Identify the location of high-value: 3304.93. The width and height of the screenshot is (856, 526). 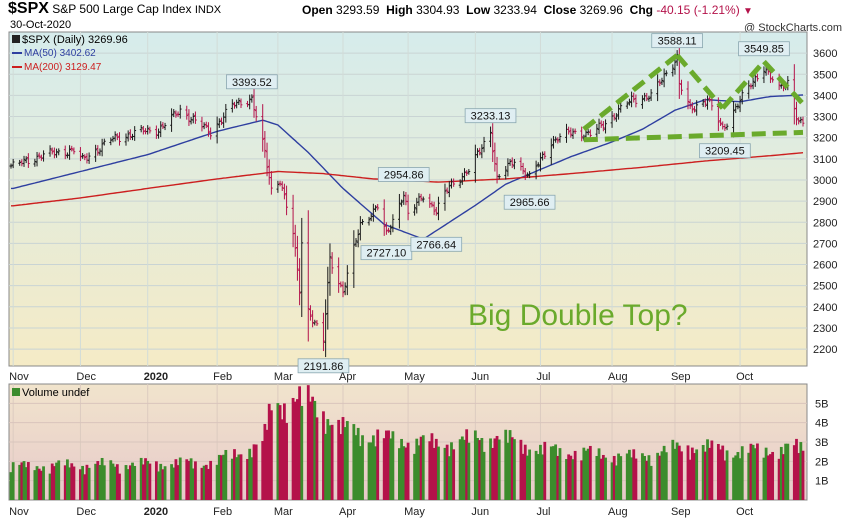
(438, 10).